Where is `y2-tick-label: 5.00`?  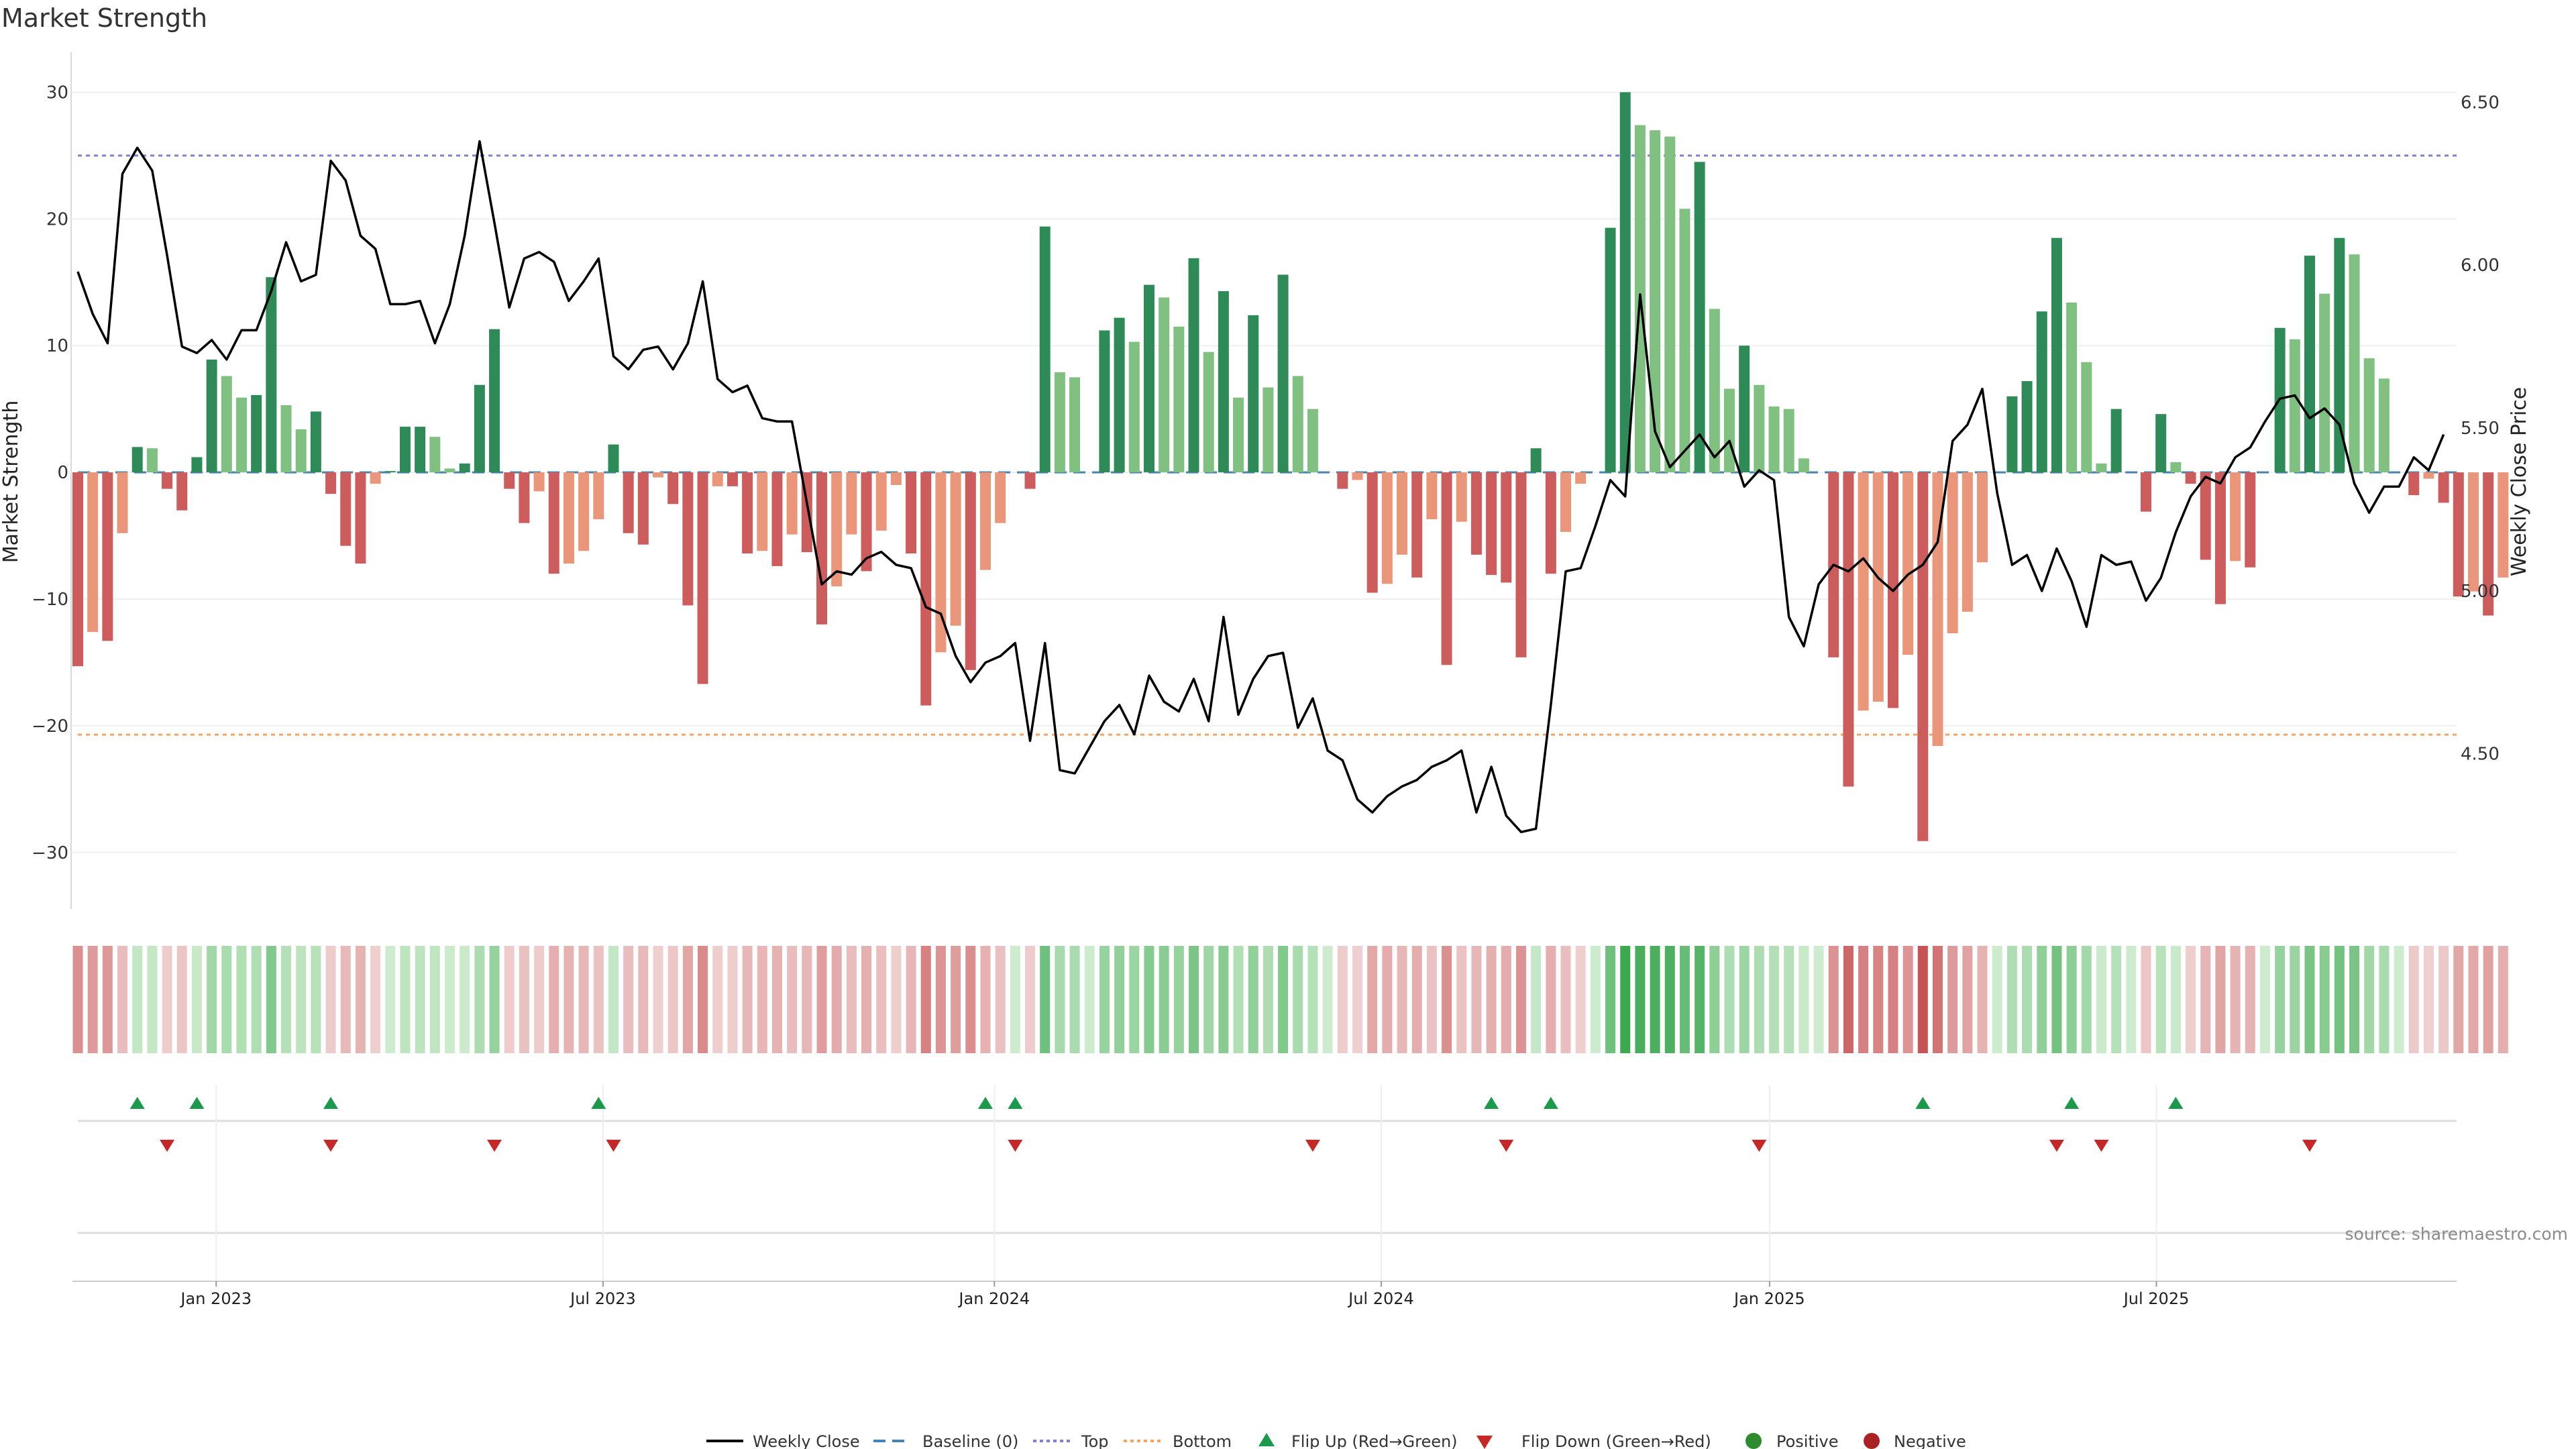
y2-tick-label: 5.00 is located at coordinates (2480, 592).